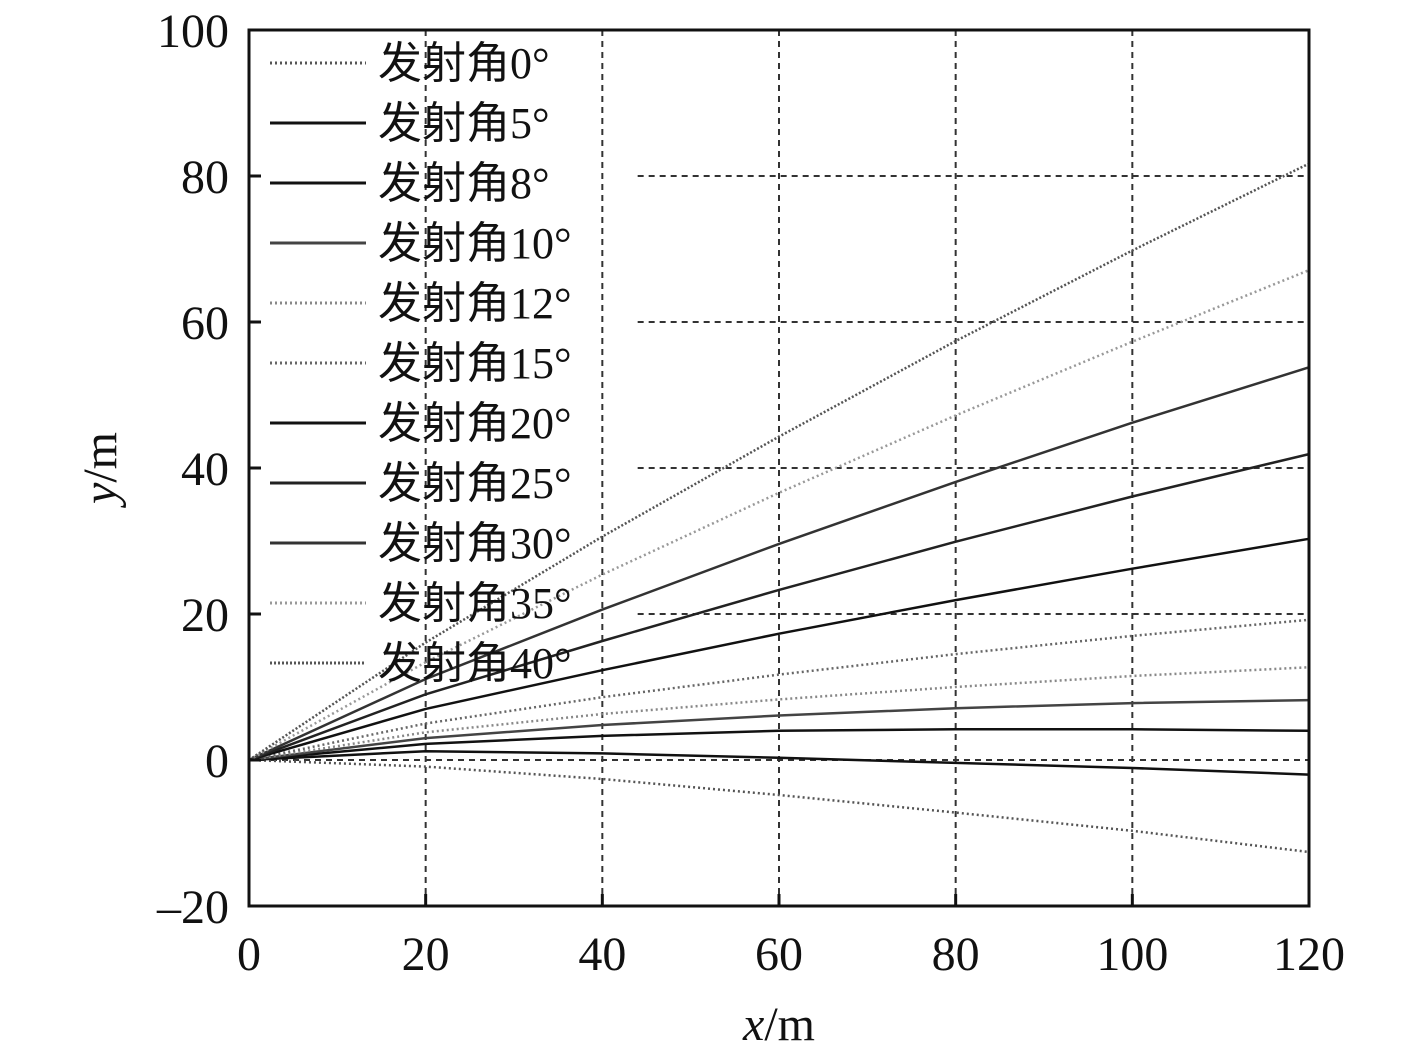 This screenshot has height=1058, width=1417. I want to click on x-tick-label: 40, so click(602, 954).